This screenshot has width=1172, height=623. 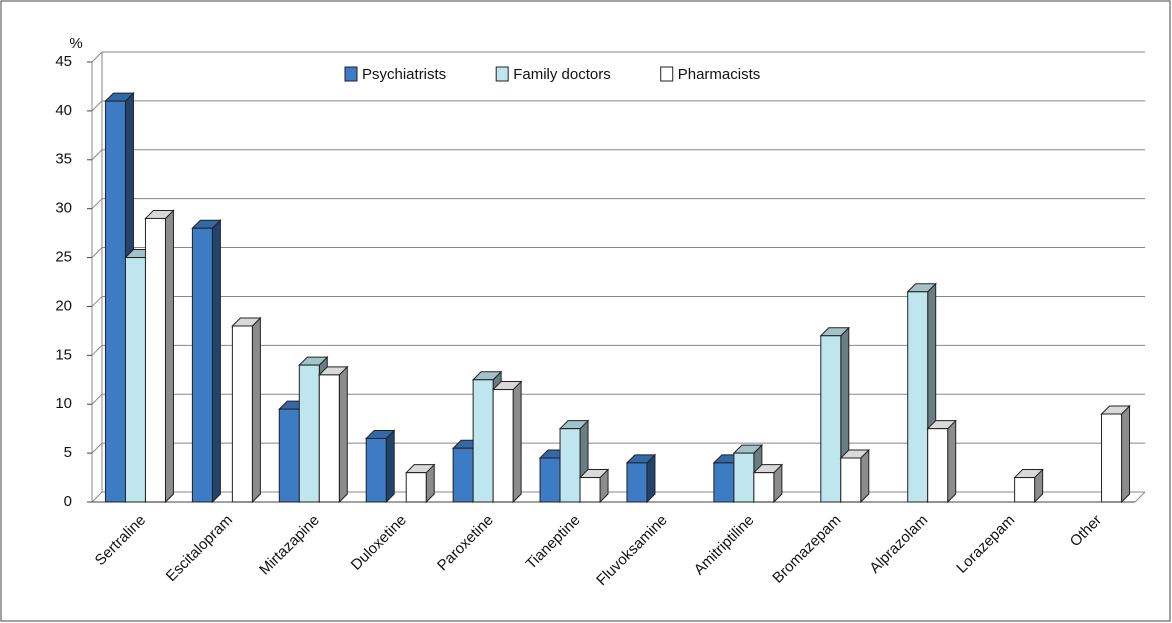 I want to click on x-tick-label: Tianeptine, so click(x=553, y=542).